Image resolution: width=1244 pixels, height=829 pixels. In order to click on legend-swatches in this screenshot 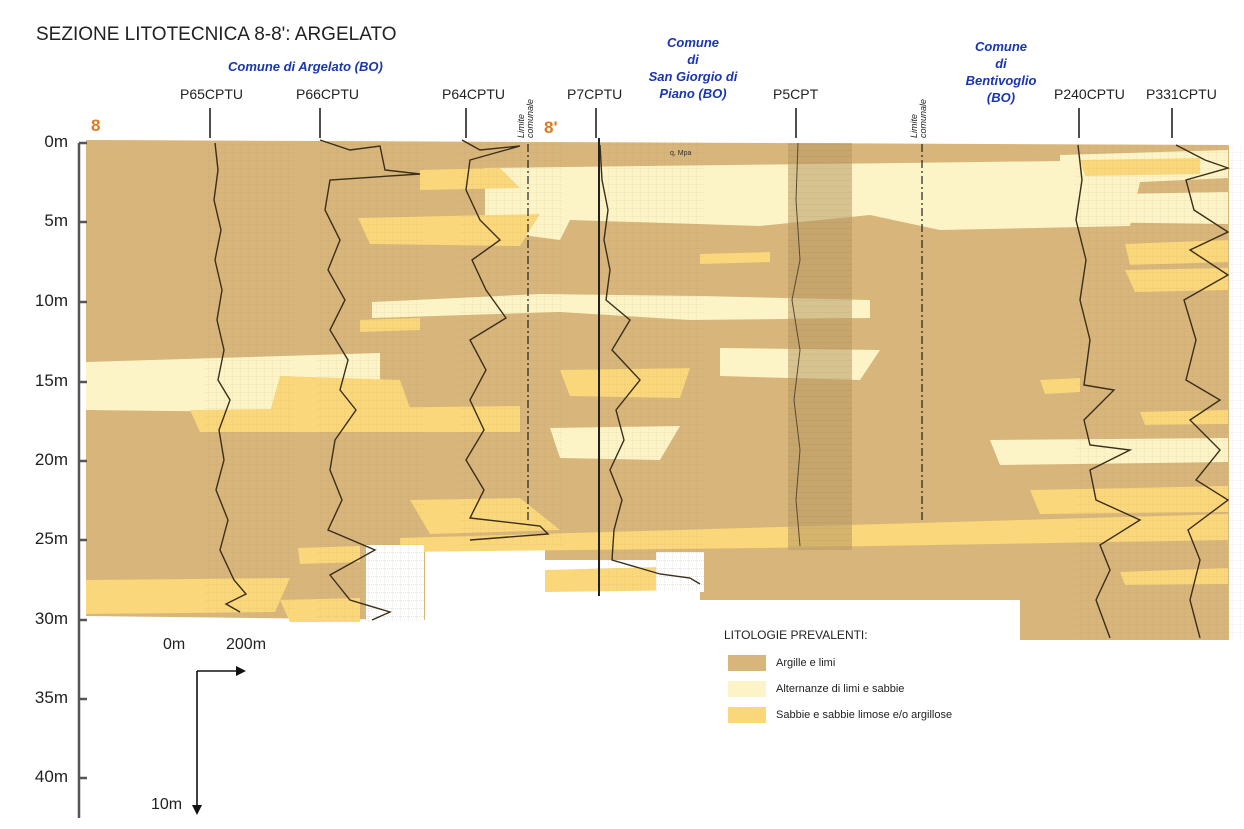, I will do `click(747, 689)`.